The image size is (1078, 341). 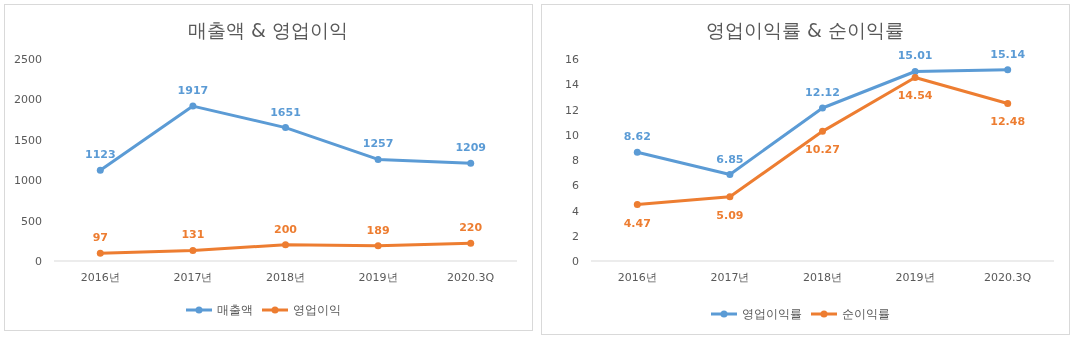 I want to click on data-label: 200, so click(x=286, y=229).